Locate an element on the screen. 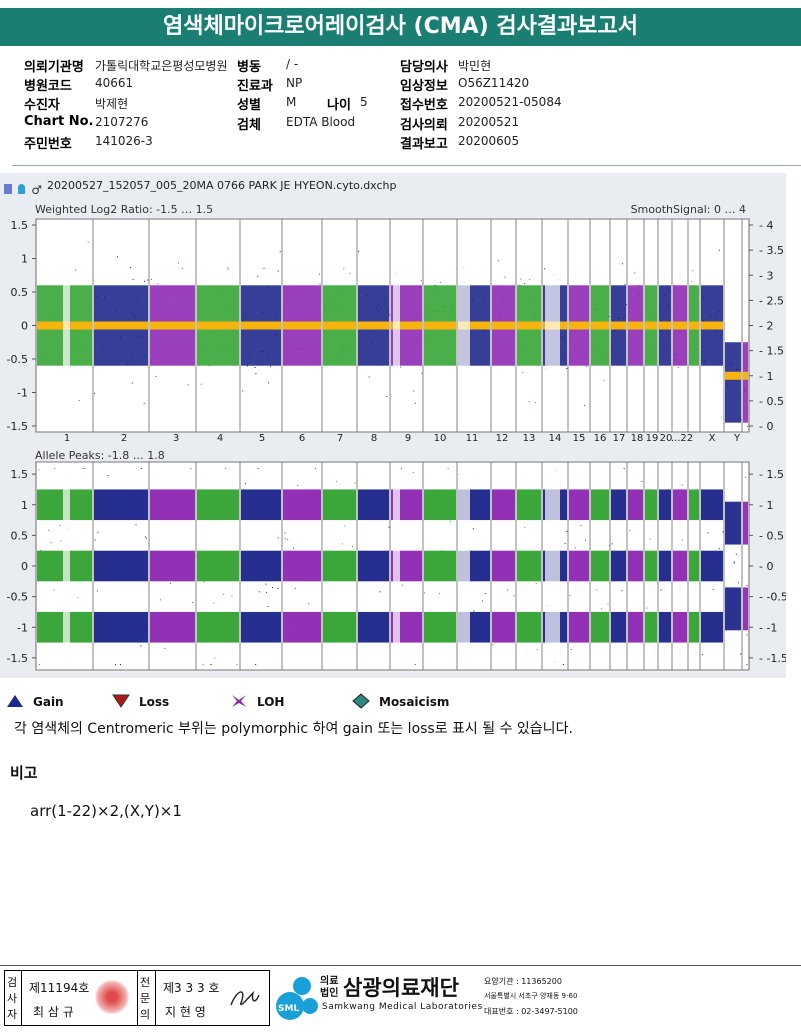 The width and height of the screenshot is (801, 1036). y2-tick-label: - 0 is located at coordinates (766, 426).